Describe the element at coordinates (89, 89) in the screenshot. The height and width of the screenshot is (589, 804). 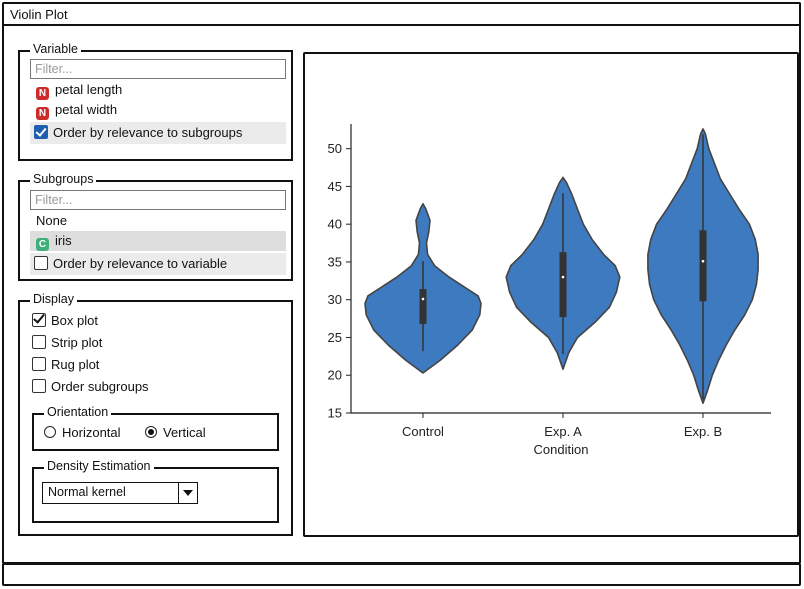
I see `list-item-label: petal length` at that location.